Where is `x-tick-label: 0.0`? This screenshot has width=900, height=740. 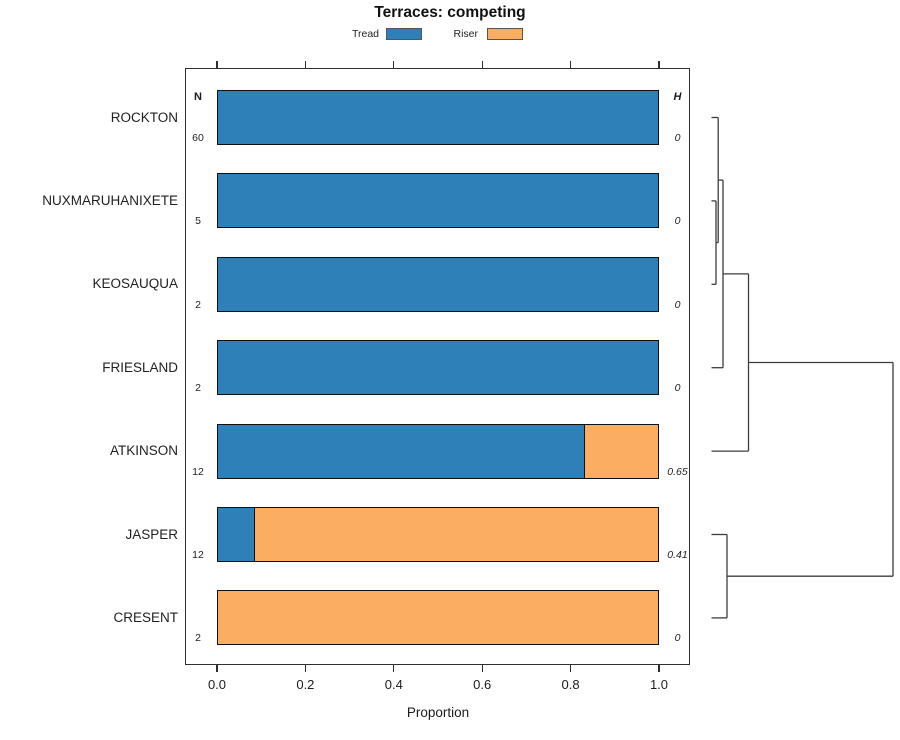
x-tick-label: 0.0 is located at coordinates (217, 684).